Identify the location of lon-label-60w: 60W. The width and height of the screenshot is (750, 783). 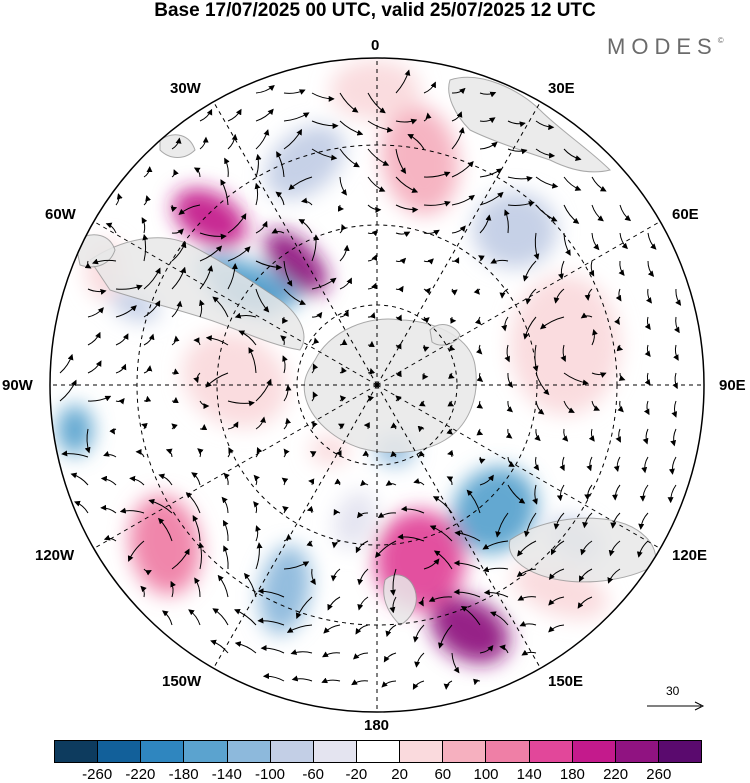
(60, 214).